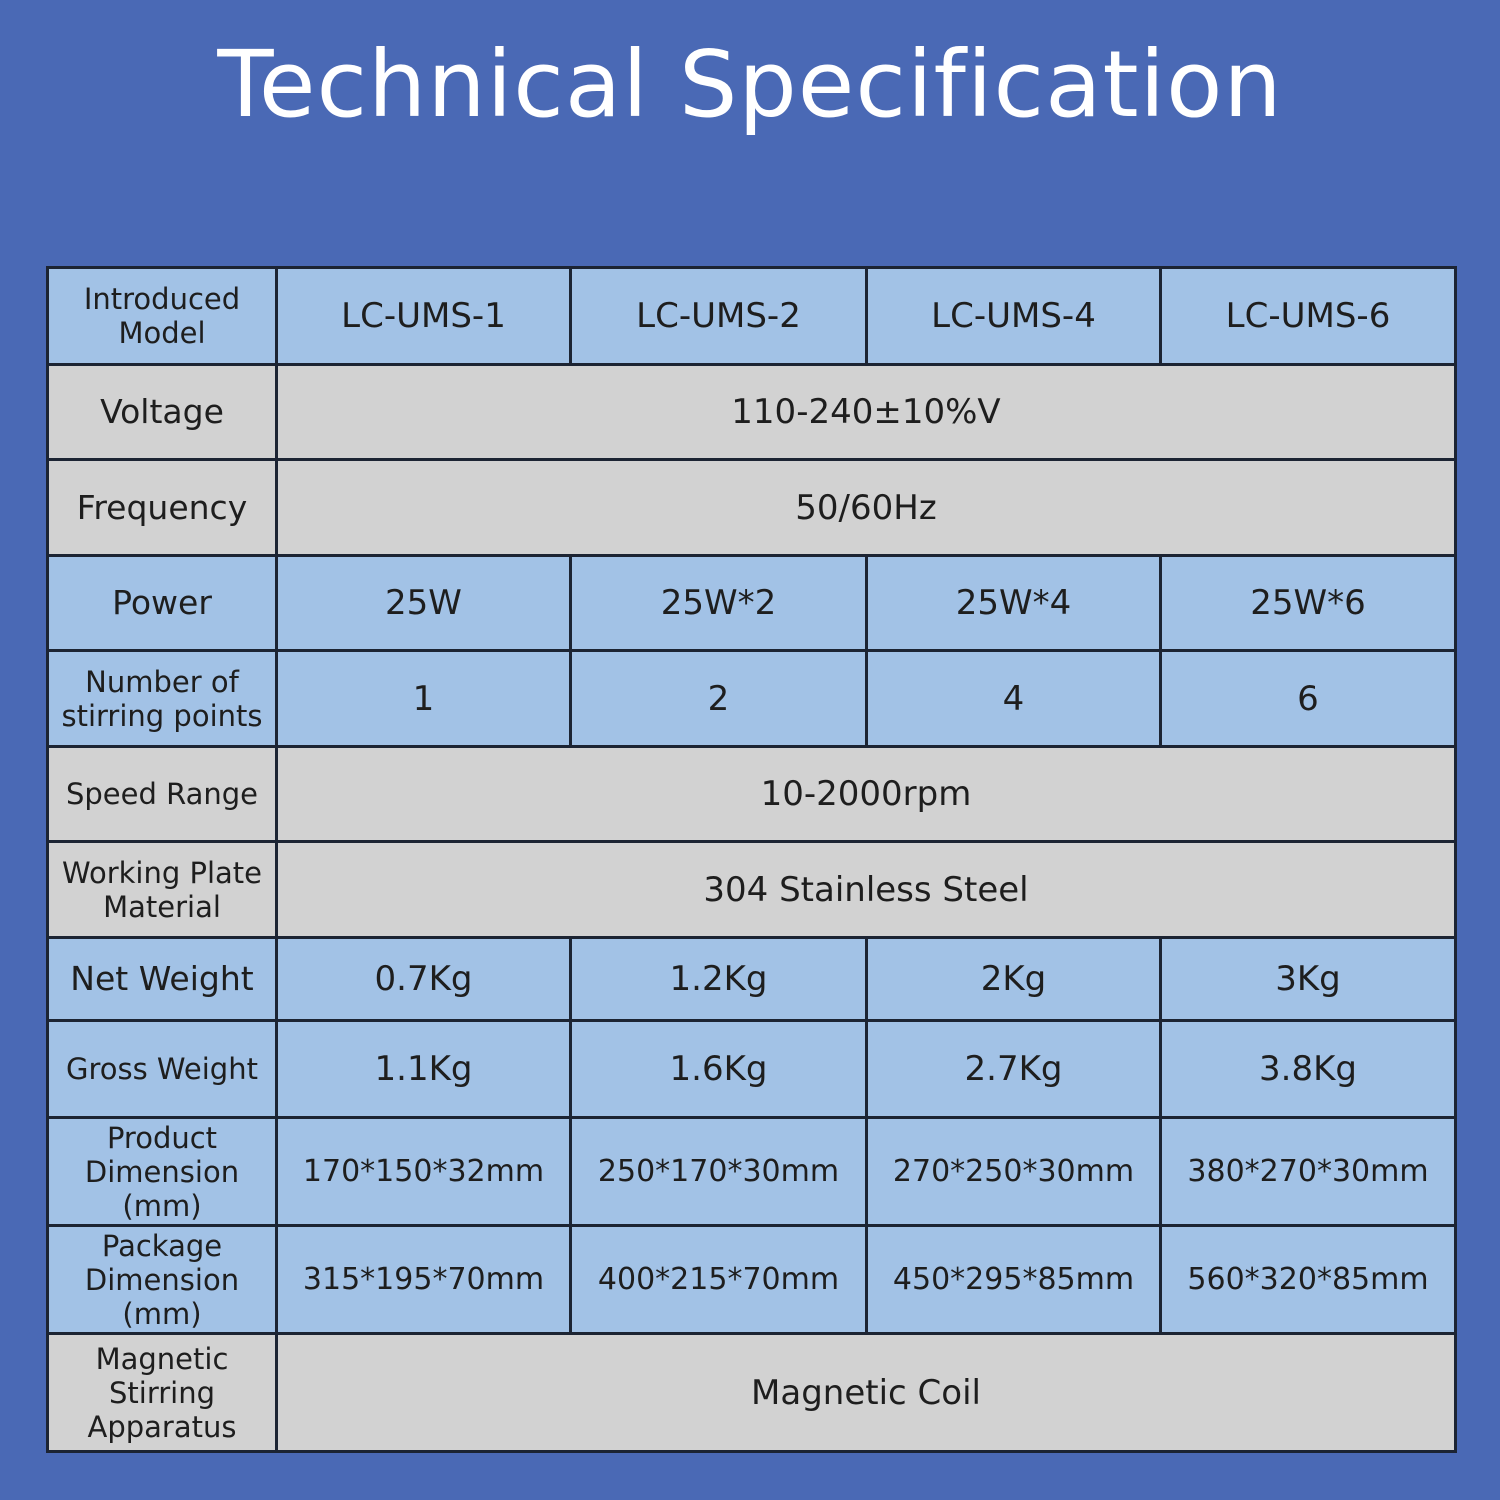 The image size is (1500, 1500). I want to click on stirring-points-cell: 2, so click(718, 698).